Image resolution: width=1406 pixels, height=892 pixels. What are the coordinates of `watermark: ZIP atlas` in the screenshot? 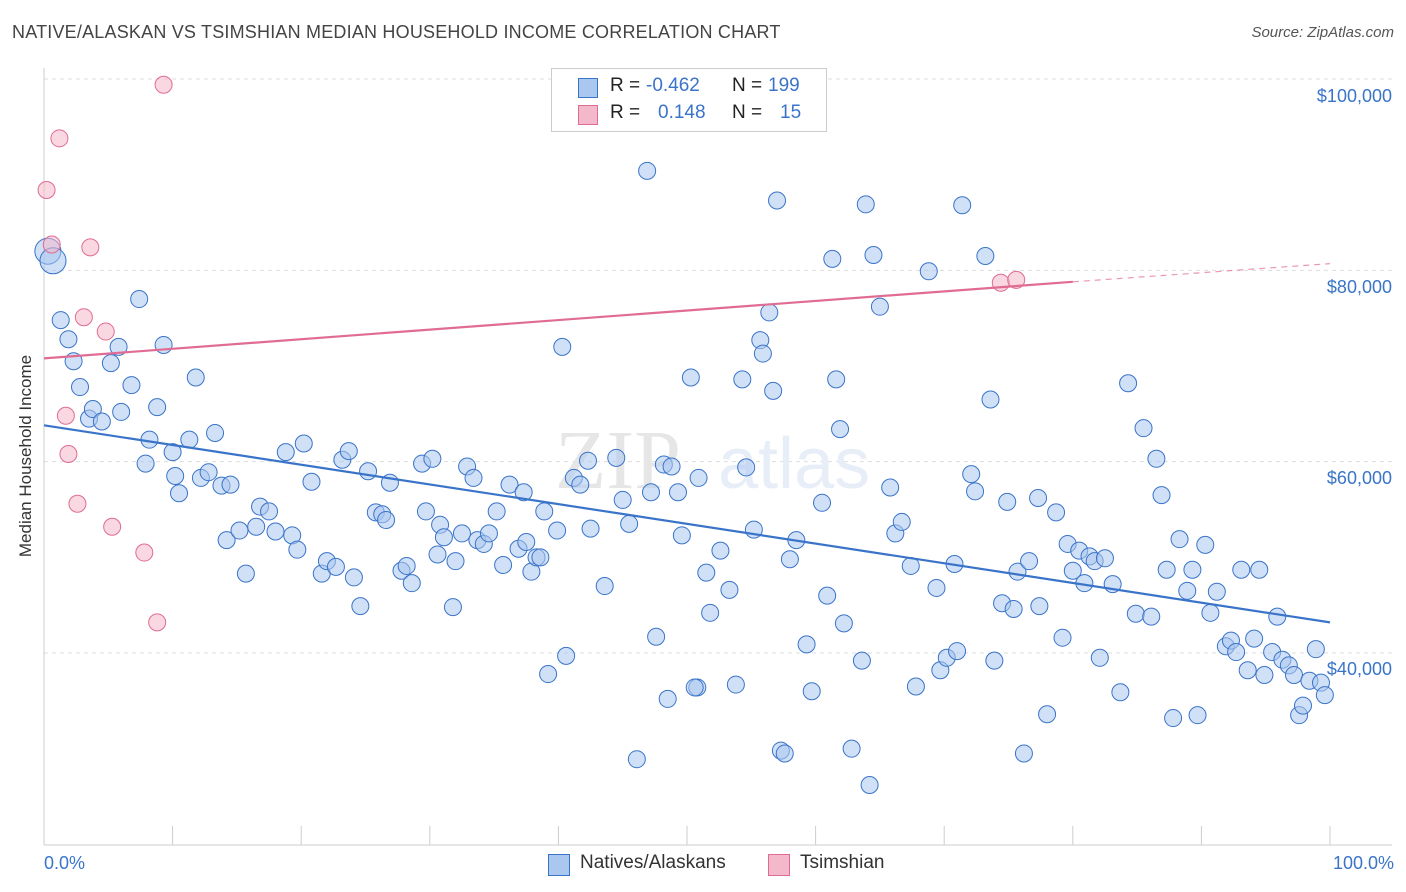 It's located at (712, 460).